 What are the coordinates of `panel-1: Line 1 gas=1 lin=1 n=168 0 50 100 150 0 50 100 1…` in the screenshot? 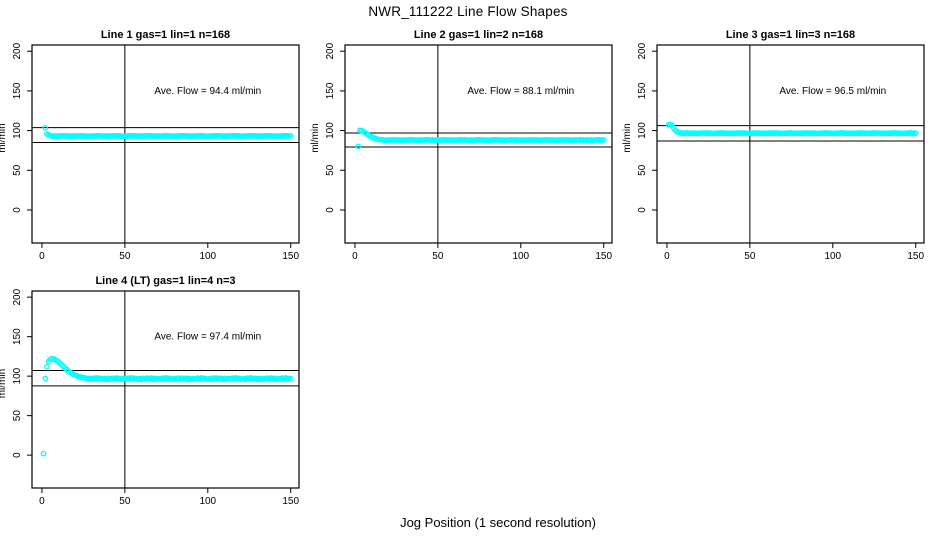 It's located at (150, 145).